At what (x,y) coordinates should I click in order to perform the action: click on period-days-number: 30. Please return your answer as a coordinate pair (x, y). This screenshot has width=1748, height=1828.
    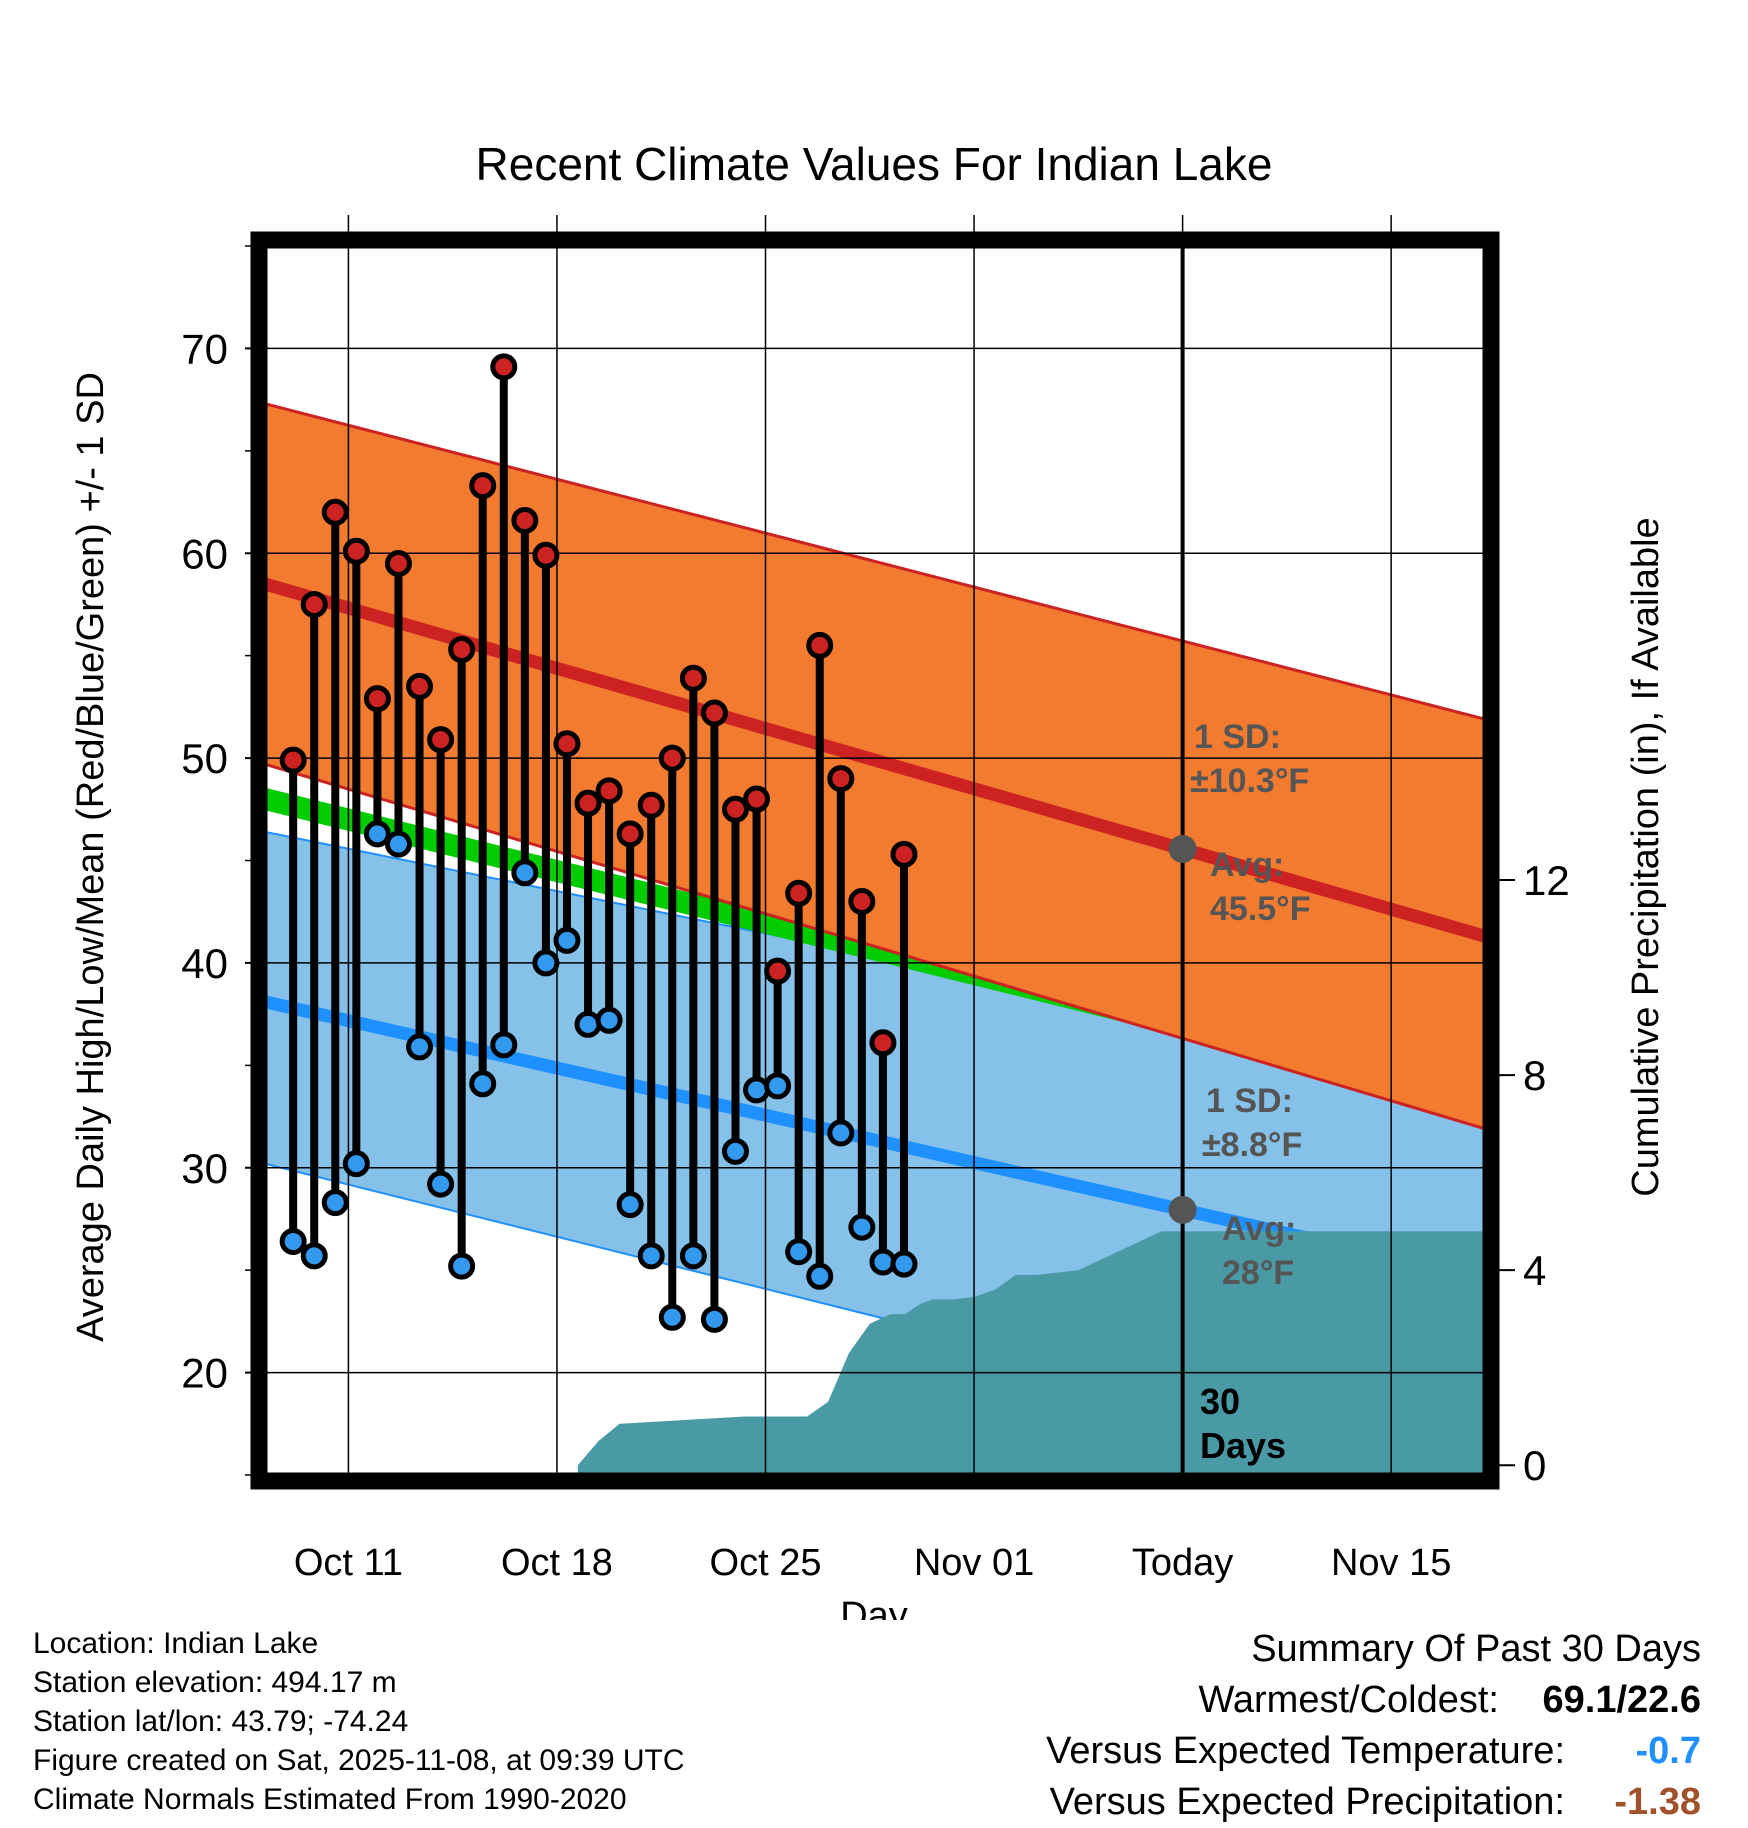
    Looking at the image, I should click on (1220, 1401).